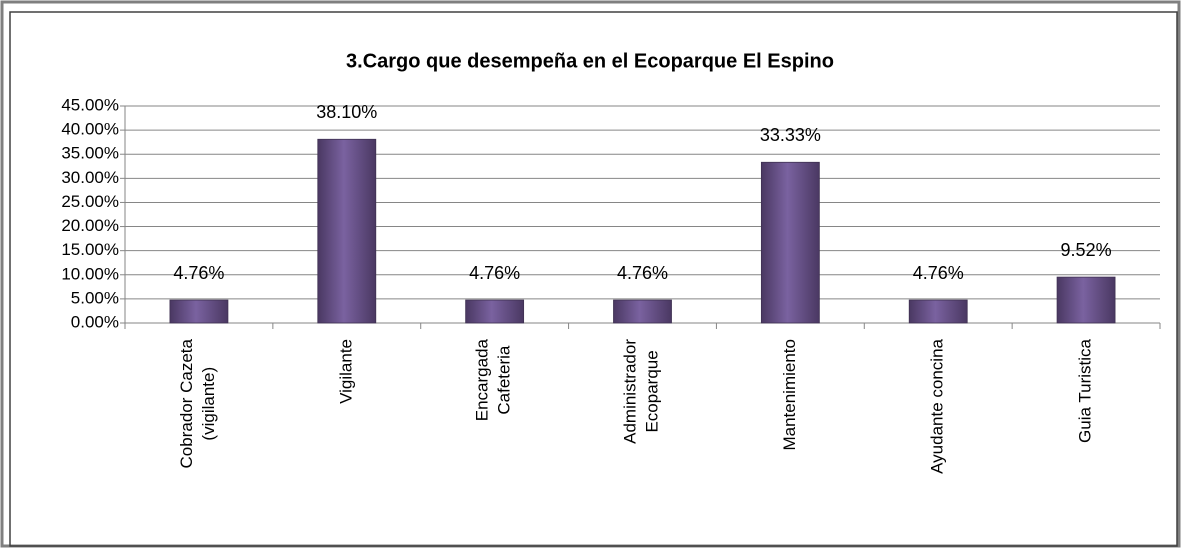 This screenshot has width=1181, height=553. Describe the element at coordinates (641, 391) in the screenshot. I see `x-tick-label: Administrador Ecoparque` at that location.